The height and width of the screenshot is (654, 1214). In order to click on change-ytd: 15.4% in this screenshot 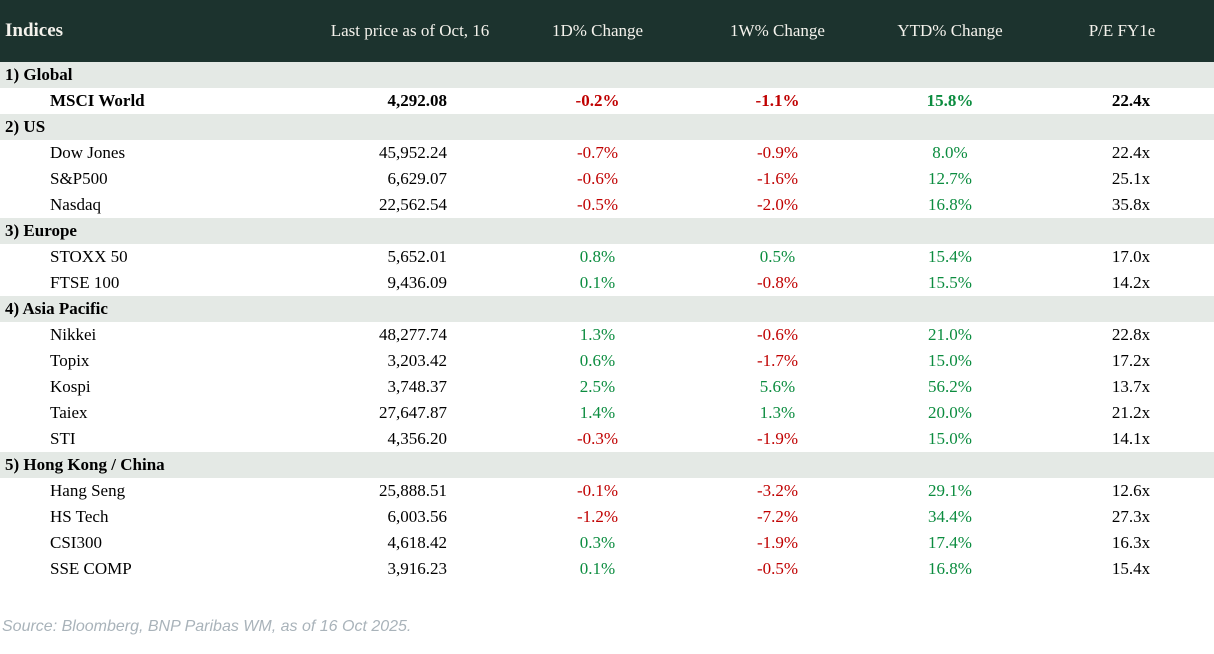, I will do `click(950, 256)`.